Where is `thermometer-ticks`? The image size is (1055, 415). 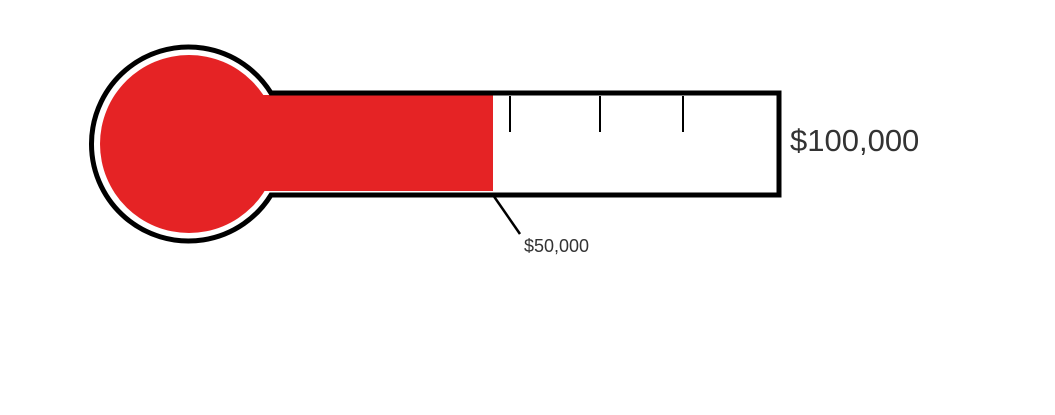
thermometer-ticks is located at coordinates (596, 114).